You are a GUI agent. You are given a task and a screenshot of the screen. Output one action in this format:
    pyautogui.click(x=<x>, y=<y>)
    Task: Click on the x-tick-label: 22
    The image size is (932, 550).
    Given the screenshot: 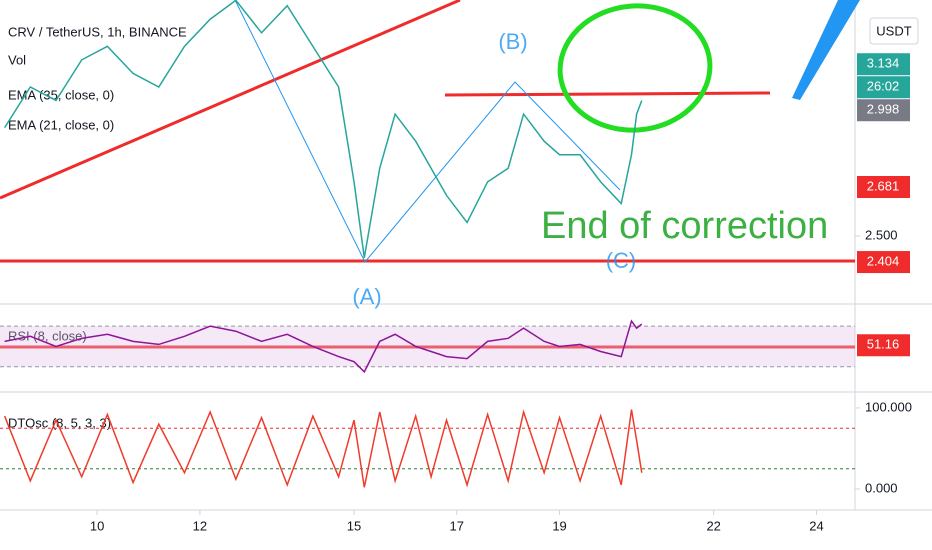 What is the action you would take?
    pyautogui.click(x=713, y=525)
    